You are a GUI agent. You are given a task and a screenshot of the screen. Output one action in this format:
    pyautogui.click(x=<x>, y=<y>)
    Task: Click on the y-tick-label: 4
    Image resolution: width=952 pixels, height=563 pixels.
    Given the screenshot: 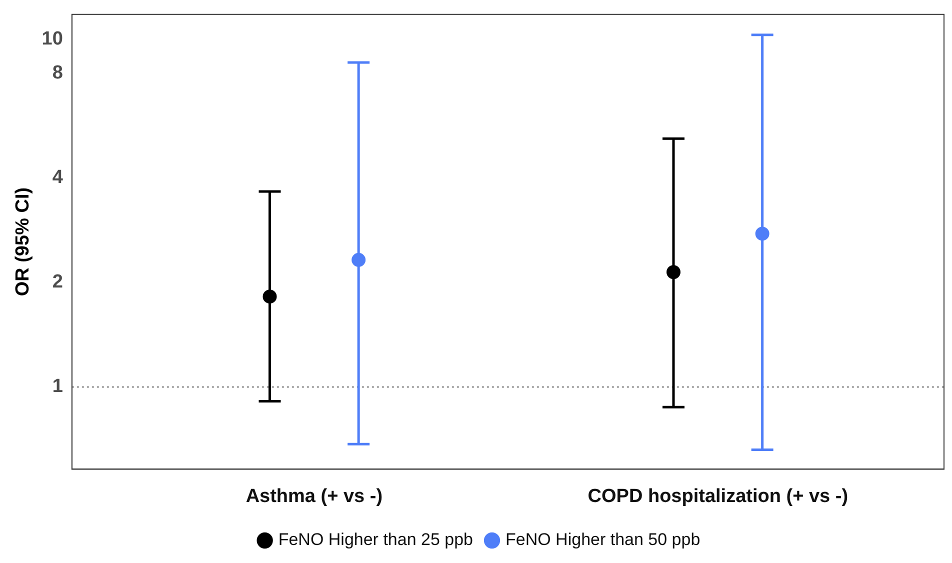 What is the action you would take?
    pyautogui.click(x=58, y=177)
    